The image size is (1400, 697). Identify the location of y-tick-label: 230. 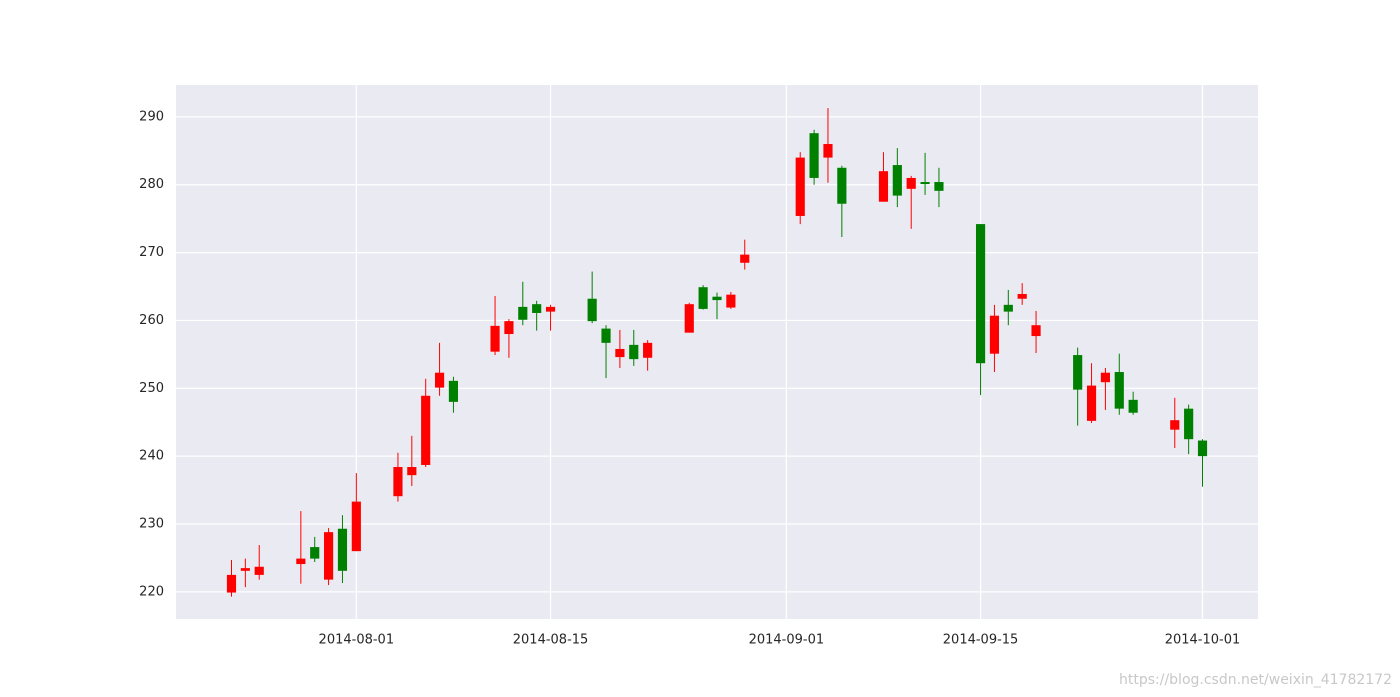
(151, 524).